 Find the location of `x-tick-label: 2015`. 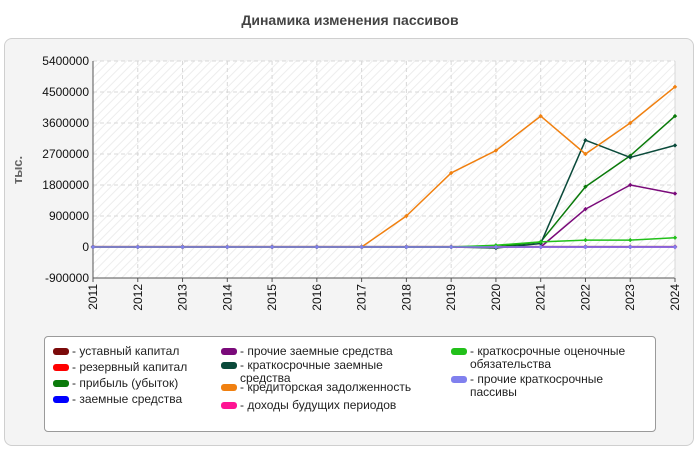

x-tick-label: 2015 is located at coordinates (272, 297).